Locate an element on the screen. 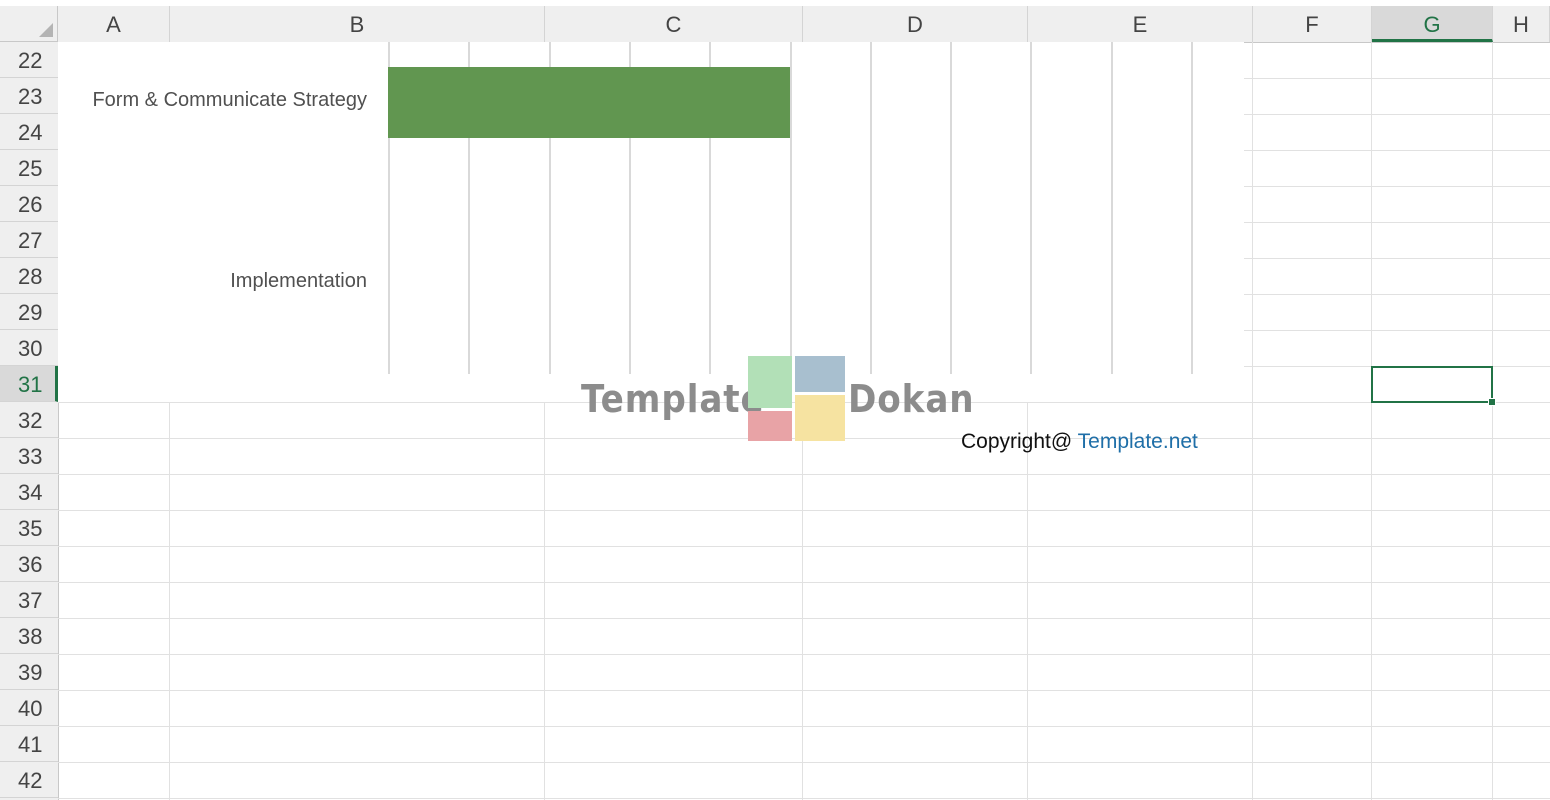 Image resolution: width=1550 pixels, height=800 pixels. column-header-b: B is located at coordinates (357, 24).